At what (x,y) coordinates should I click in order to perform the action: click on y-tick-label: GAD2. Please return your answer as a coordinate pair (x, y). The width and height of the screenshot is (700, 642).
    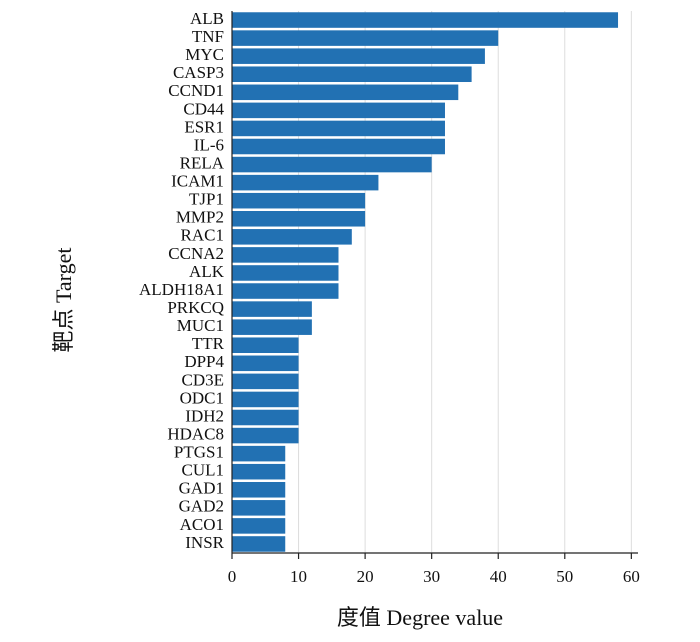
    Looking at the image, I should click on (201, 506).